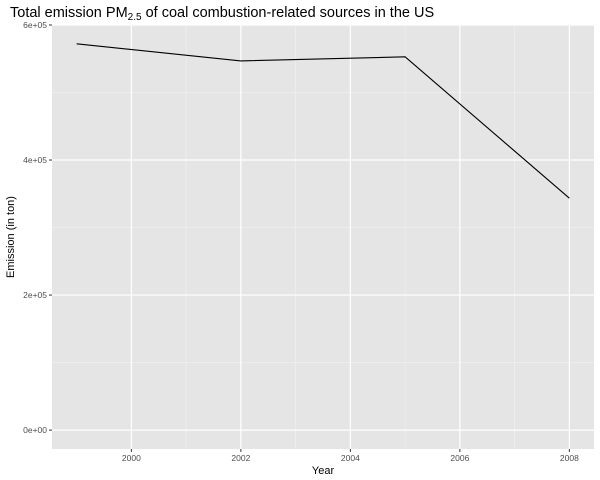  What do you see at coordinates (240, 458) in the screenshot?
I see `x-tick-label: 2002` at bounding box center [240, 458].